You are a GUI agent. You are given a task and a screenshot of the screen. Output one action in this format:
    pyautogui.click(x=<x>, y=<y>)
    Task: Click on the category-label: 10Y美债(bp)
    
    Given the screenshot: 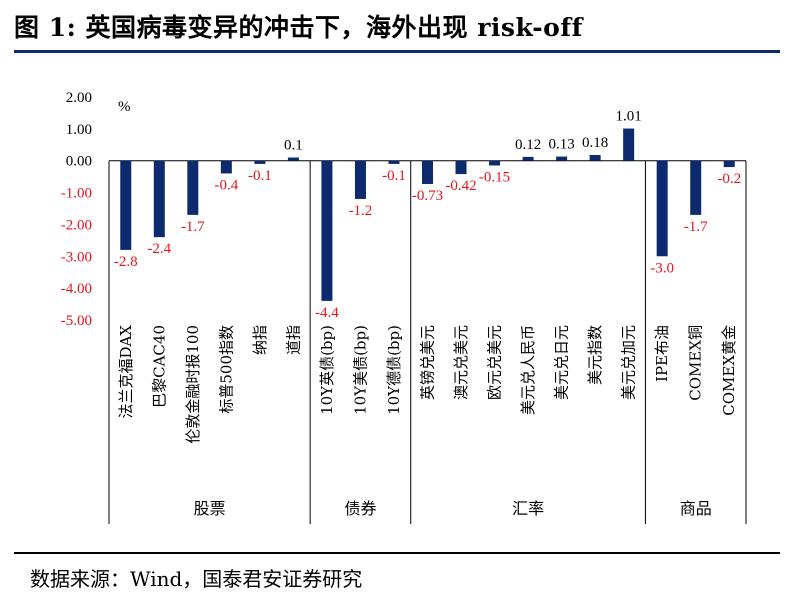 What is the action you would take?
    pyautogui.click(x=360, y=370)
    